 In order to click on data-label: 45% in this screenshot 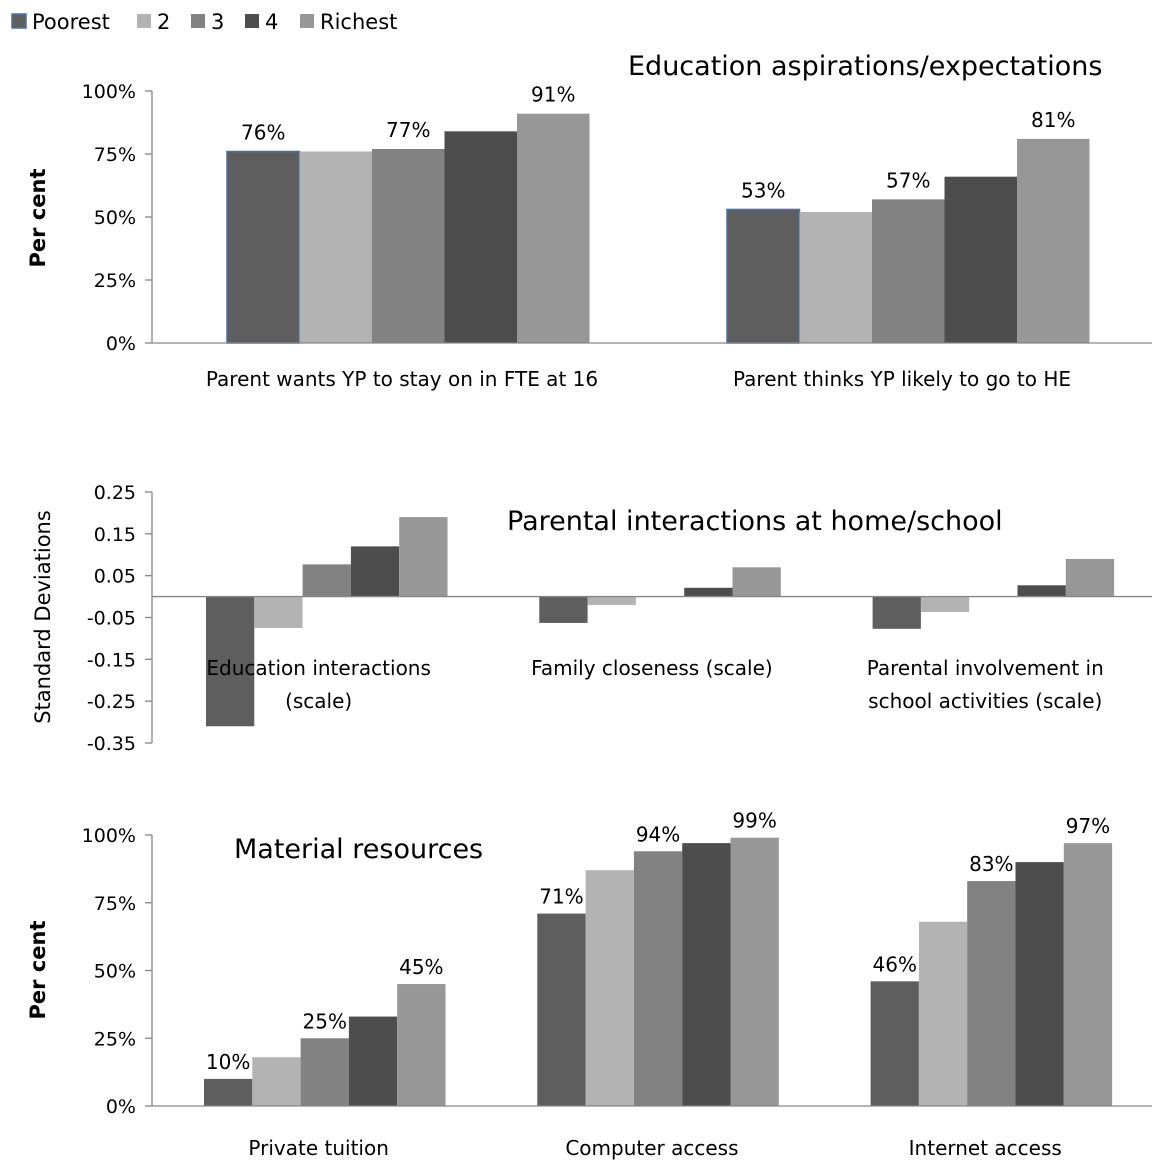, I will do `click(421, 967)`.